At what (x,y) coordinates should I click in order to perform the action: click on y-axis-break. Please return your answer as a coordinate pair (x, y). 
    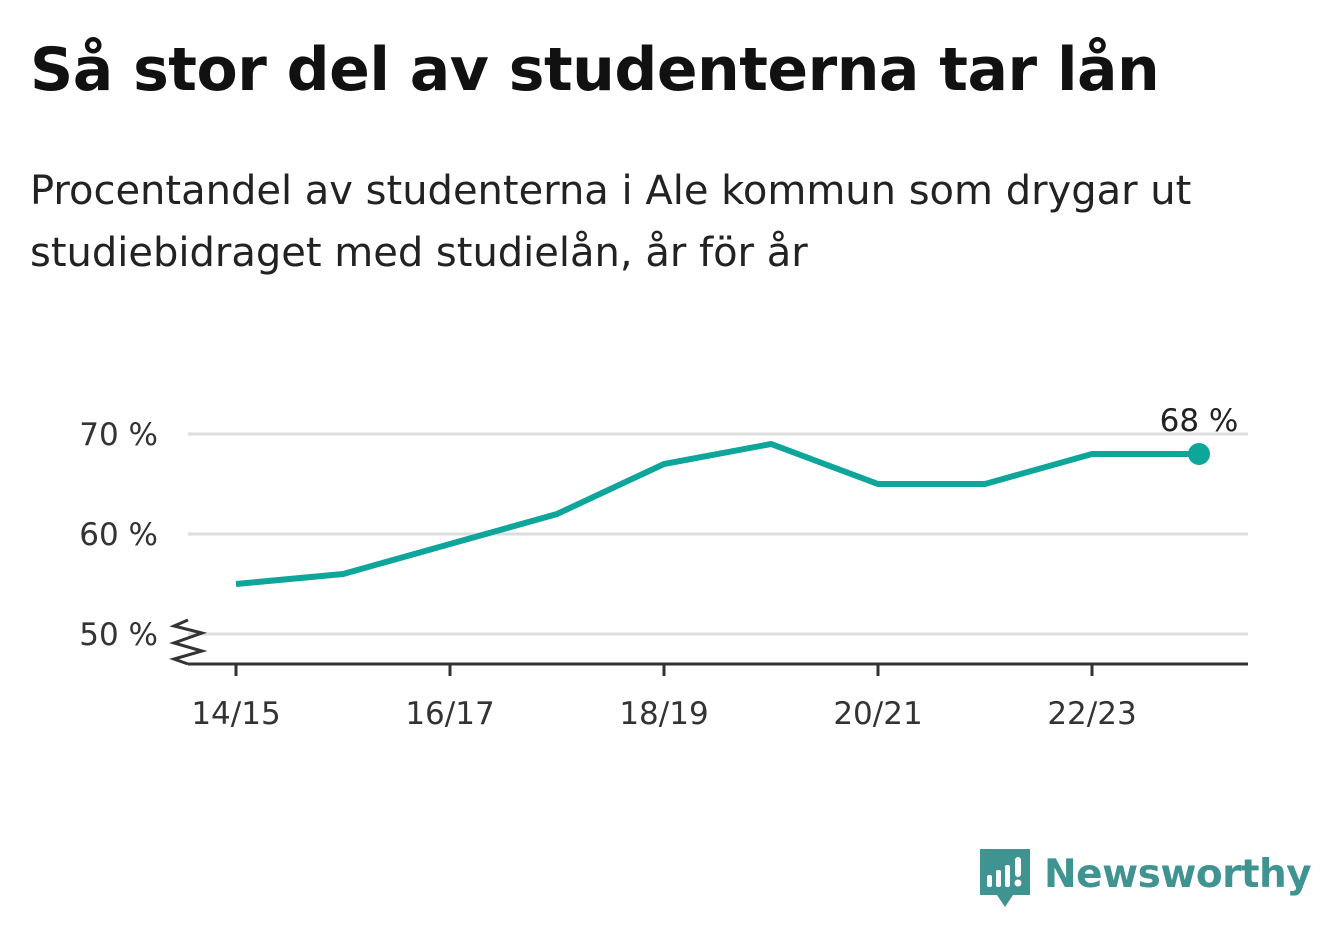
    Looking at the image, I should click on (188, 642).